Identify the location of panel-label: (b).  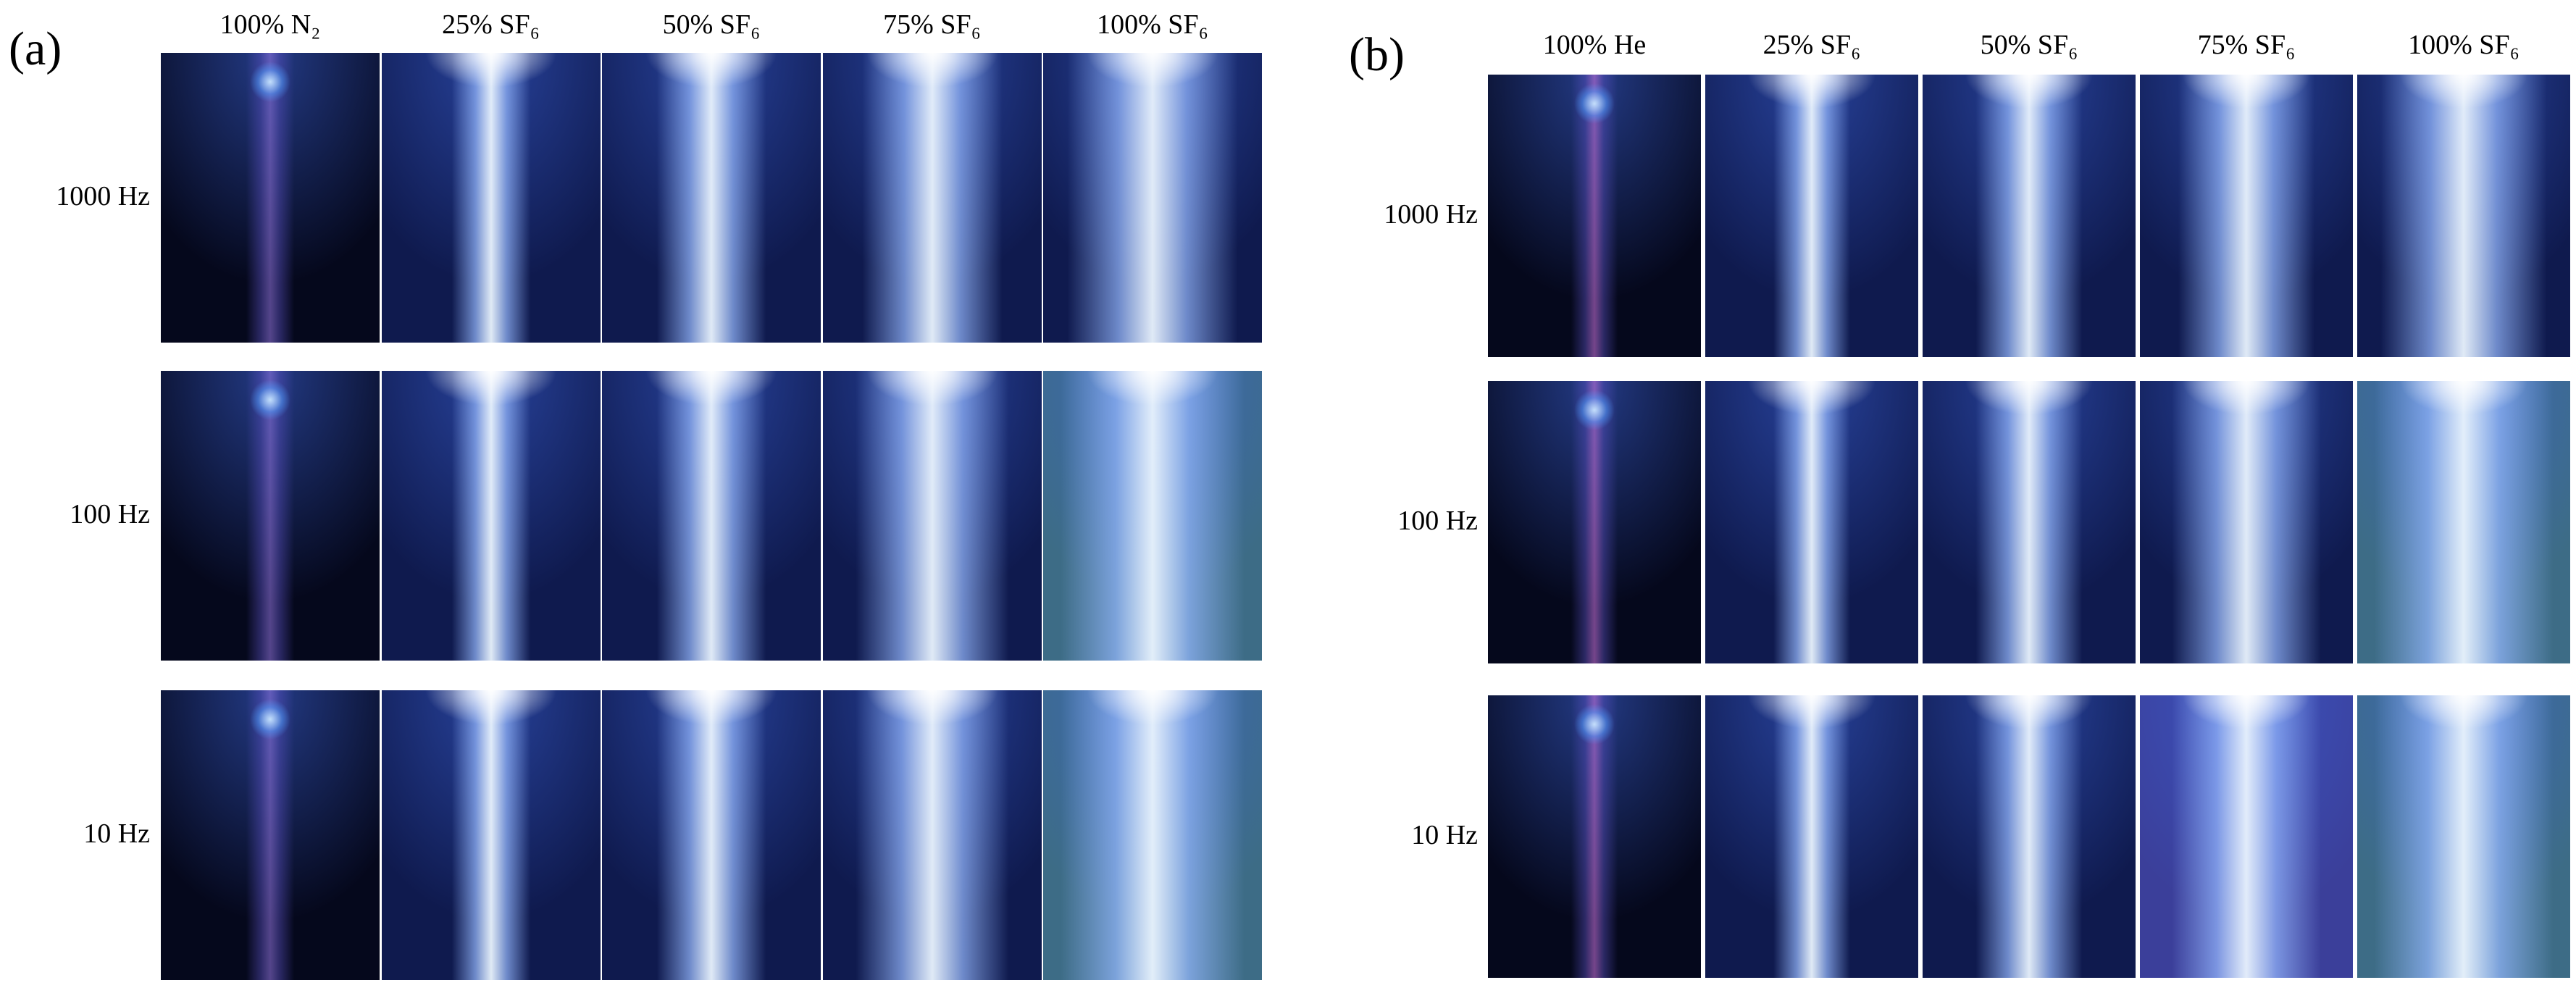
(1377, 55).